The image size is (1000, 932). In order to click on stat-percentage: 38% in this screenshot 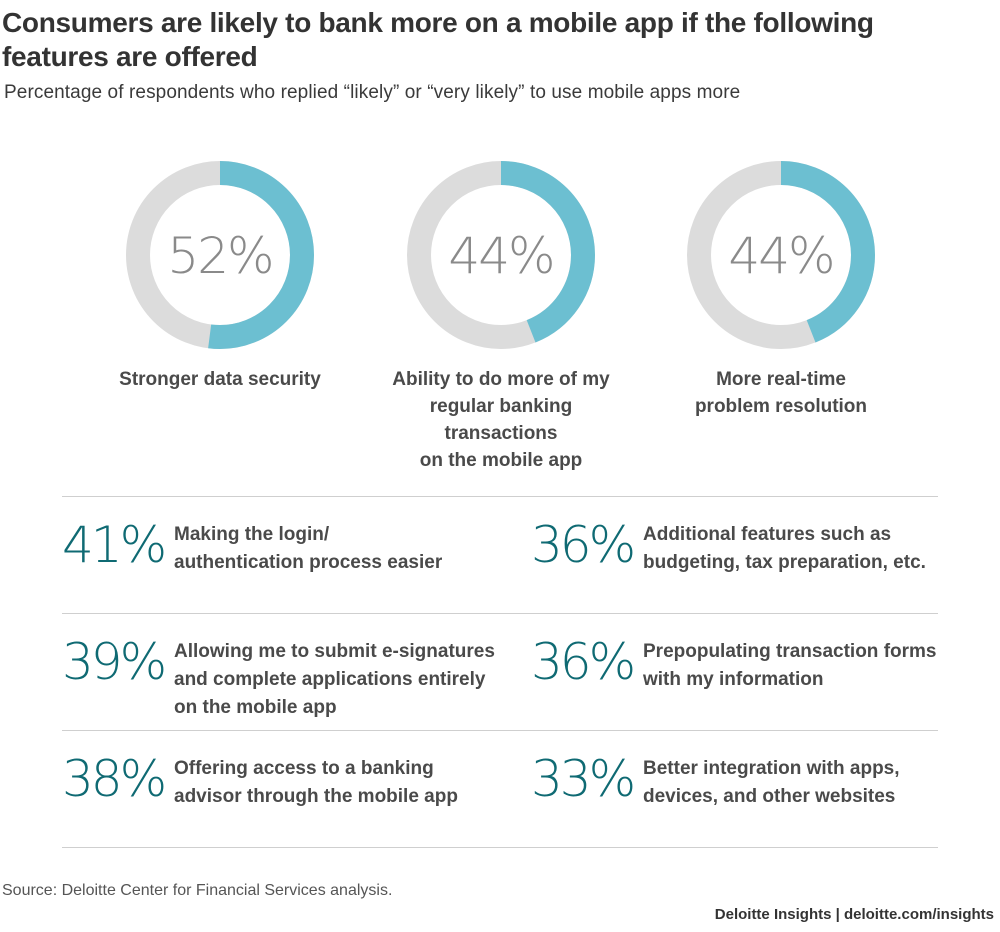, I will do `click(114, 779)`.